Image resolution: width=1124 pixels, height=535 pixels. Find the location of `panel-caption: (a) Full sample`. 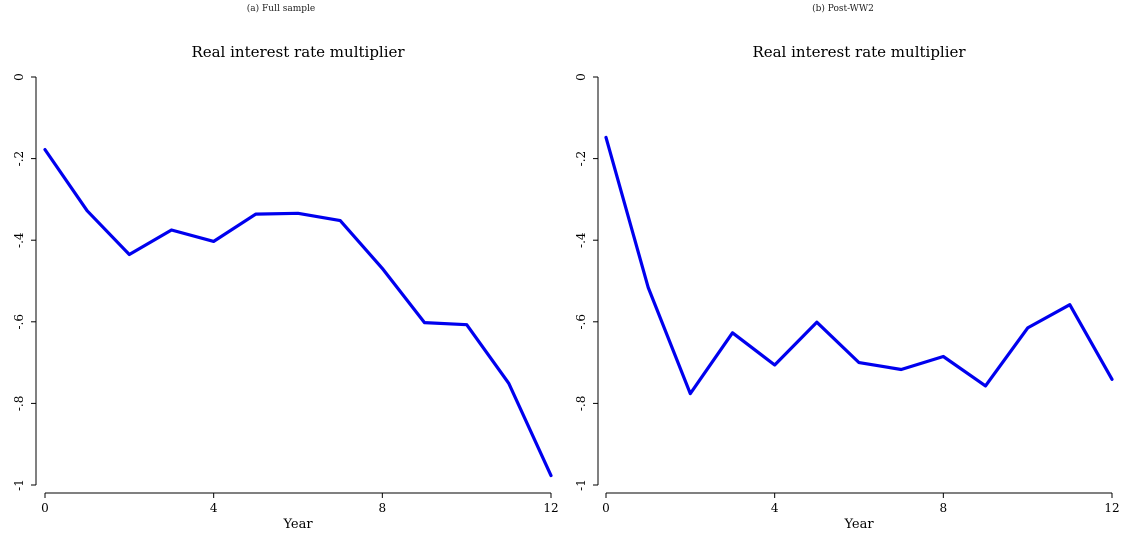

panel-caption: (a) Full sample is located at coordinates (281, 9).